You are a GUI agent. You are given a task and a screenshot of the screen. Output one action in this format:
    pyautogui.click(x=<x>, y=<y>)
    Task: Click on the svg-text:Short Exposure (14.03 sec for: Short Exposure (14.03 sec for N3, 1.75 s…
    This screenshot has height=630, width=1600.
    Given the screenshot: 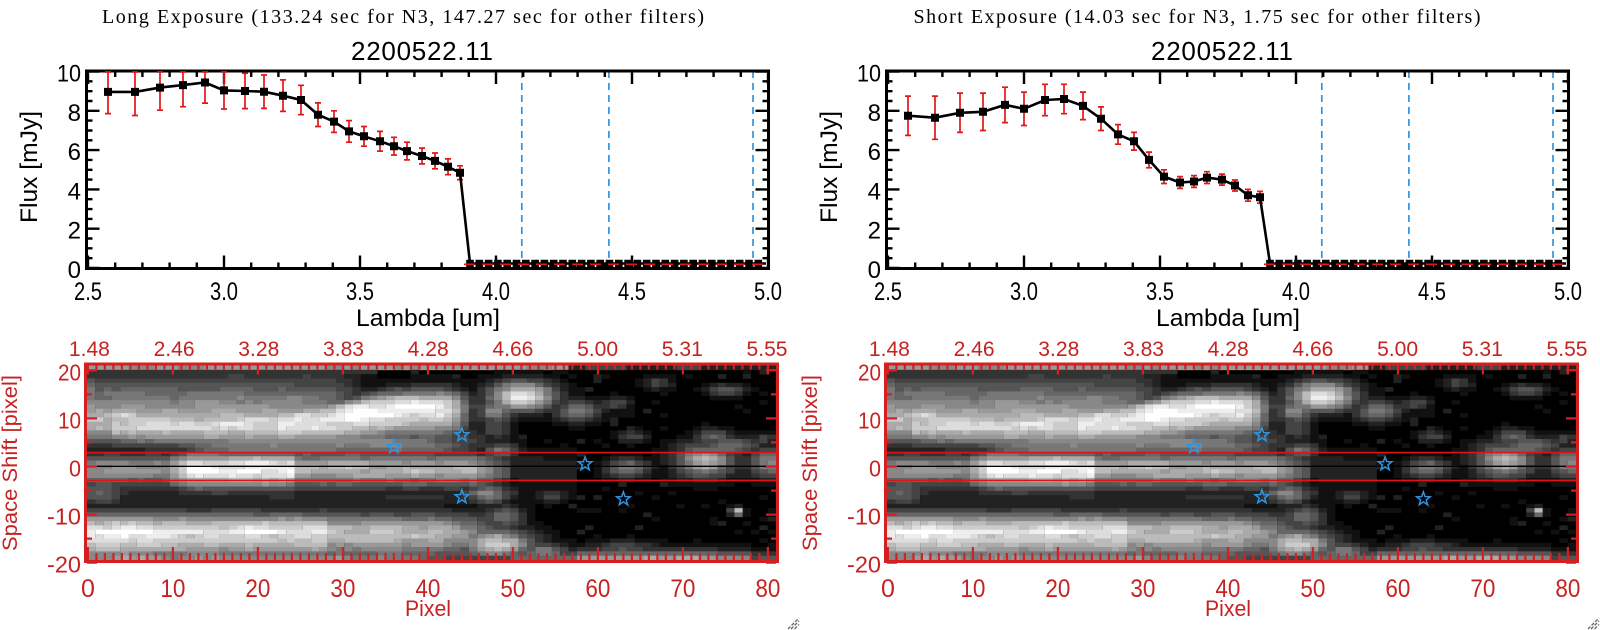 What is the action you would take?
    pyautogui.click(x=1197, y=17)
    